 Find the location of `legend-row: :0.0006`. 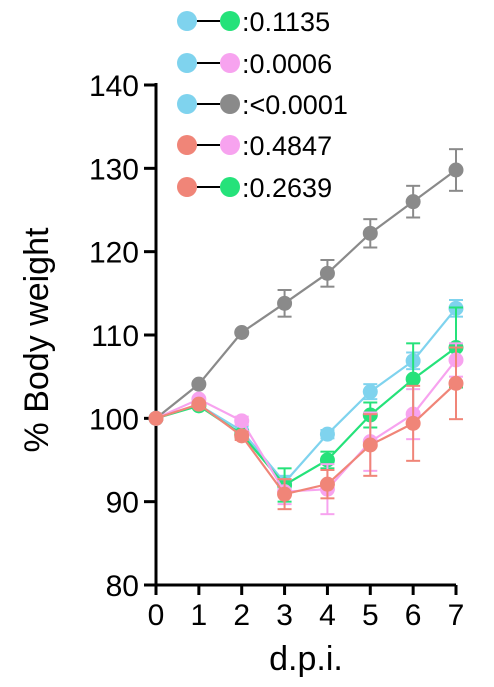

legend-row: :0.0006 is located at coordinates (254, 64).